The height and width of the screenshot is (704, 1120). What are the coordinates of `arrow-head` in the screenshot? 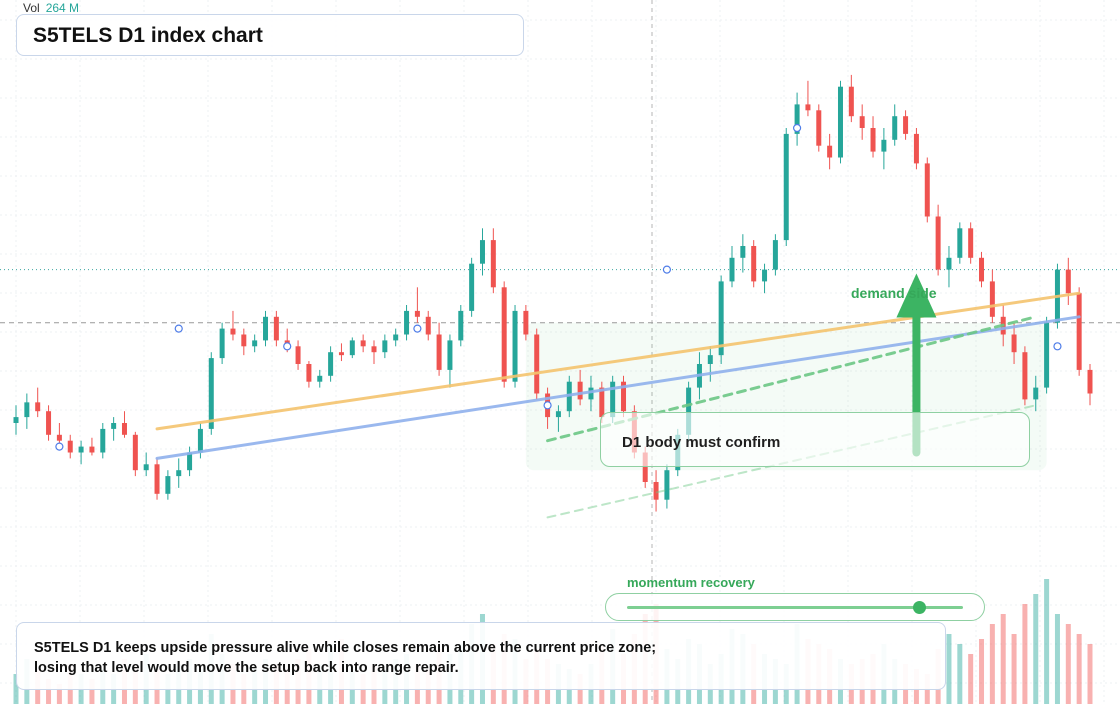 It's located at (916, 295).